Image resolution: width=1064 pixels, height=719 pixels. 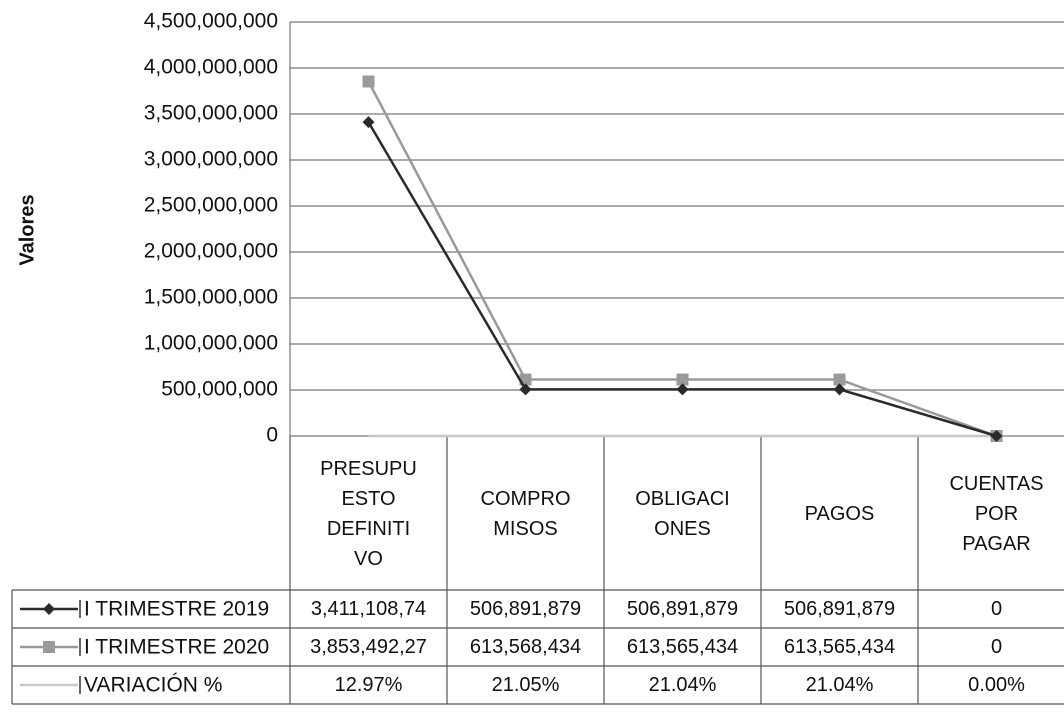 I want to click on y-tick-label: 2,000,000,000, so click(x=211, y=251).